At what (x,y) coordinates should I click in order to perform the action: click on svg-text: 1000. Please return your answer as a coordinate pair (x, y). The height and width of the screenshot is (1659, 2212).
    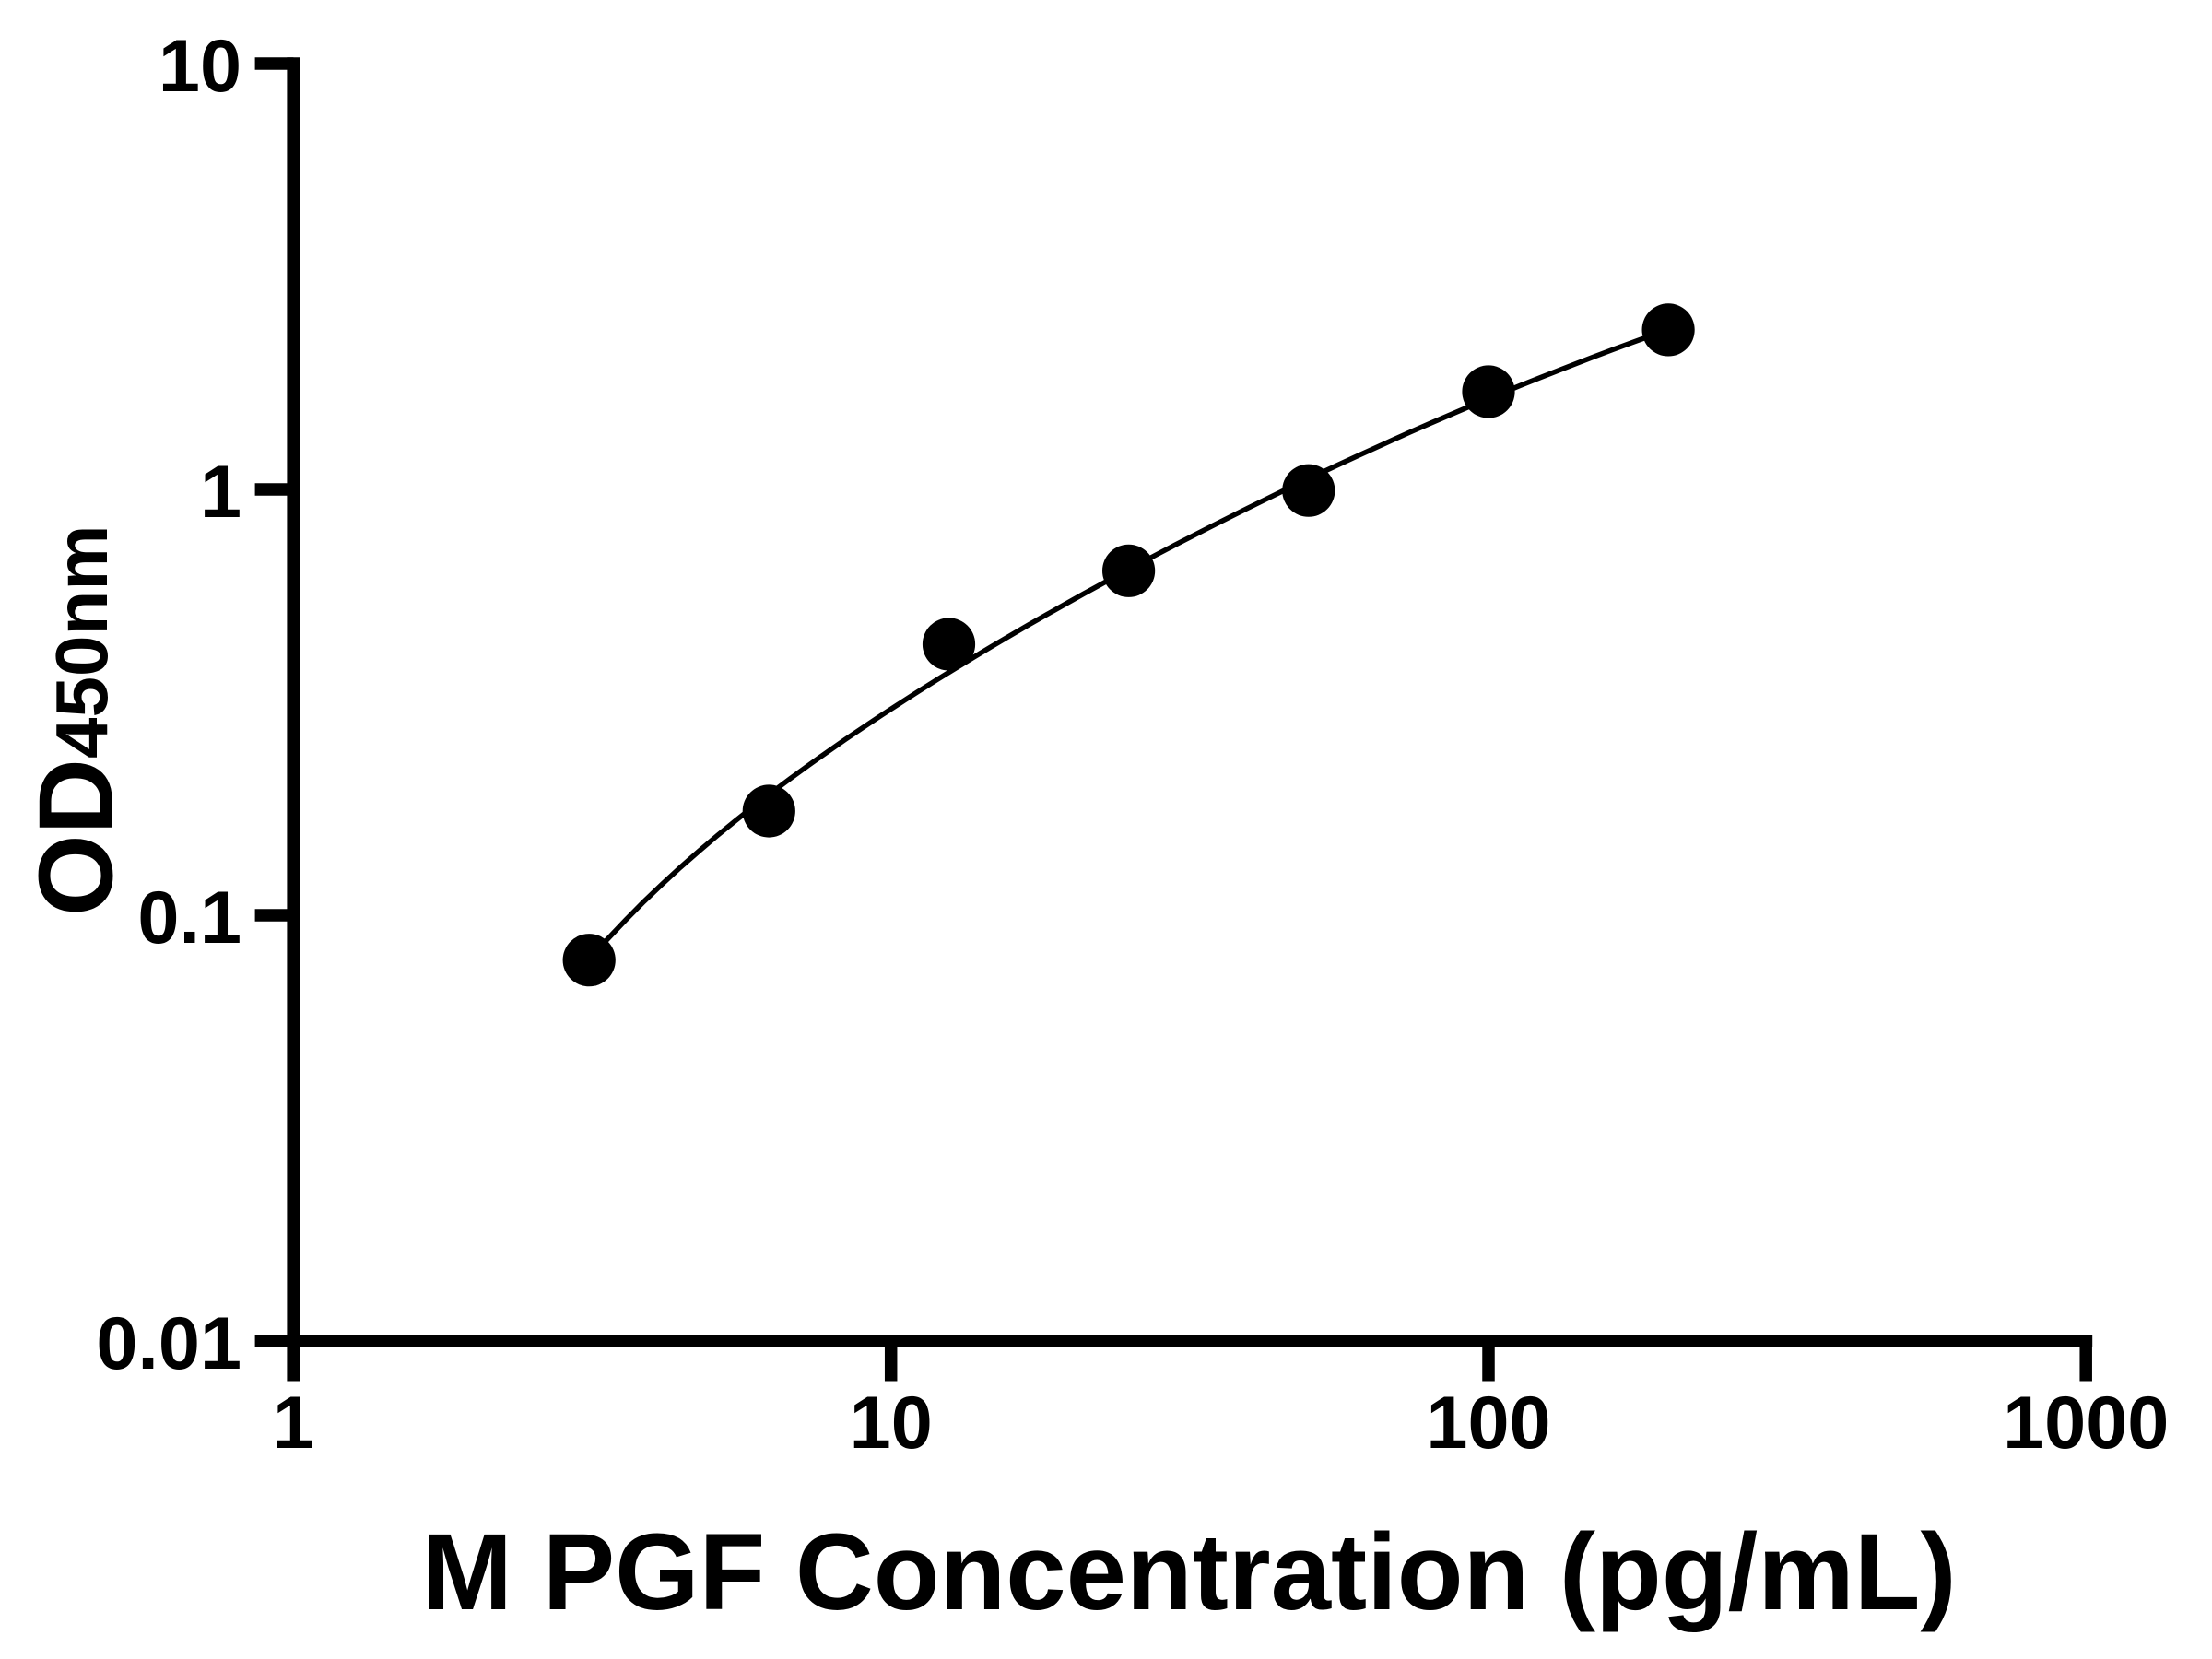
    Looking at the image, I should click on (2086, 1423).